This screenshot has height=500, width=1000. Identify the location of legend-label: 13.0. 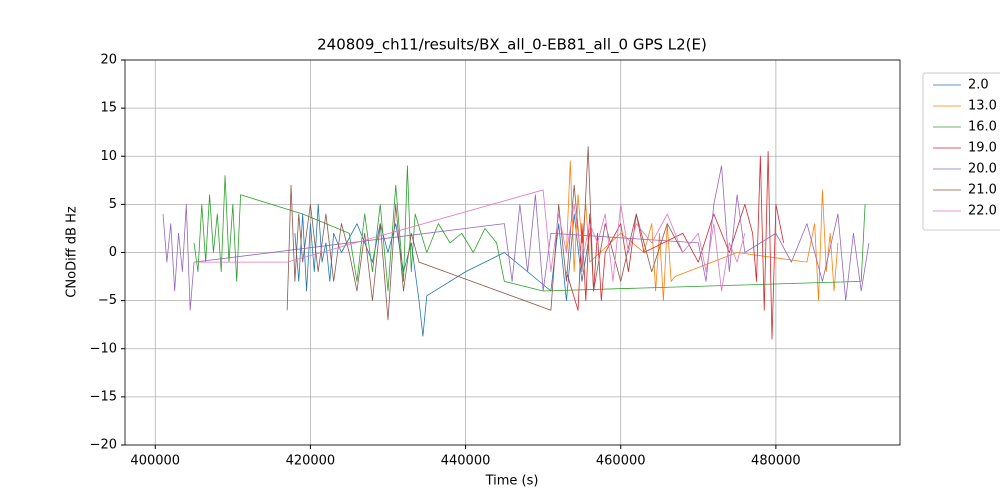
(982, 106).